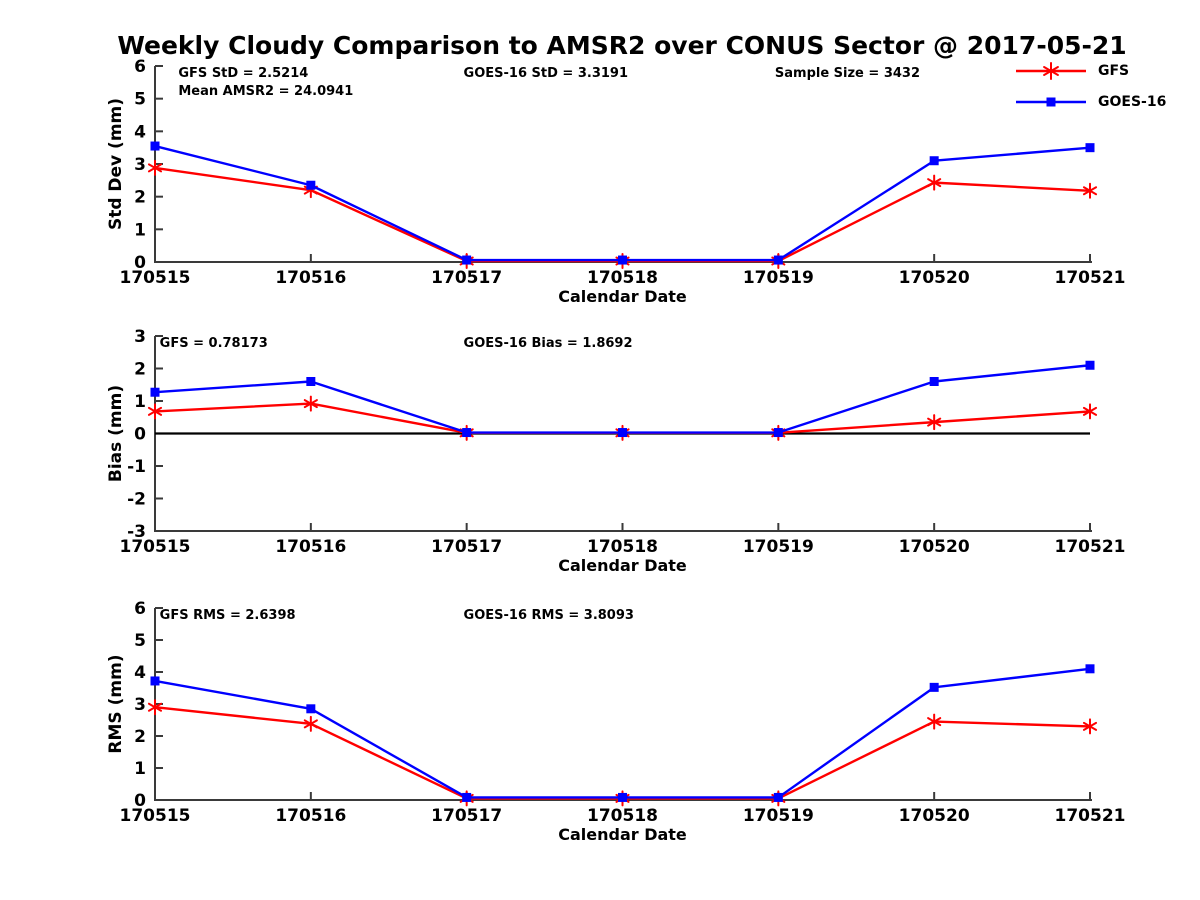  What do you see at coordinates (548, 343) in the screenshot?
I see `annotation: GOES-16 Bias = 1.8692` at bounding box center [548, 343].